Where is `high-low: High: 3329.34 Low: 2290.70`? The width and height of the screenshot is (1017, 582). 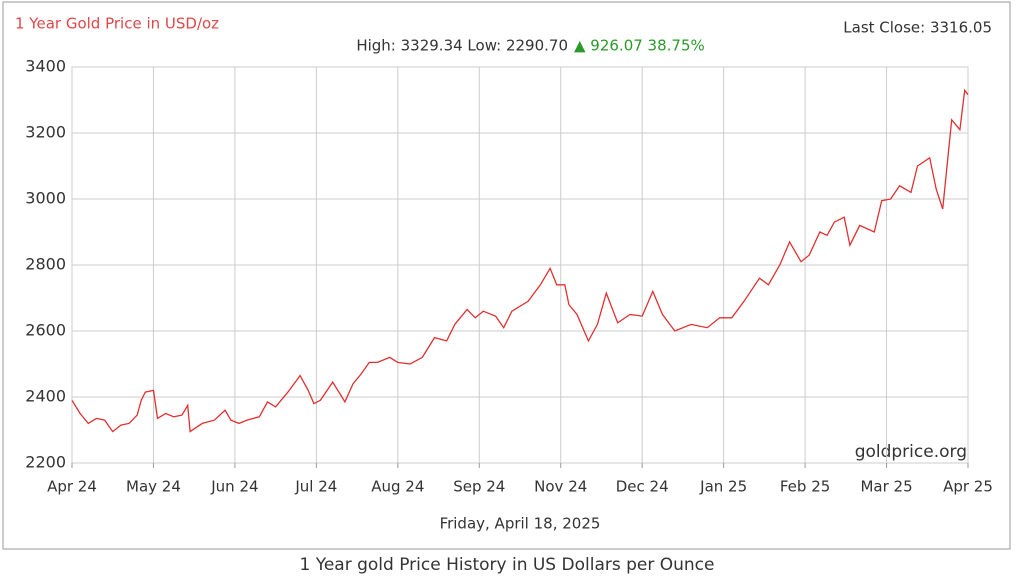
high-low: High: 3329.34 Low: 2290.70 is located at coordinates (462, 46).